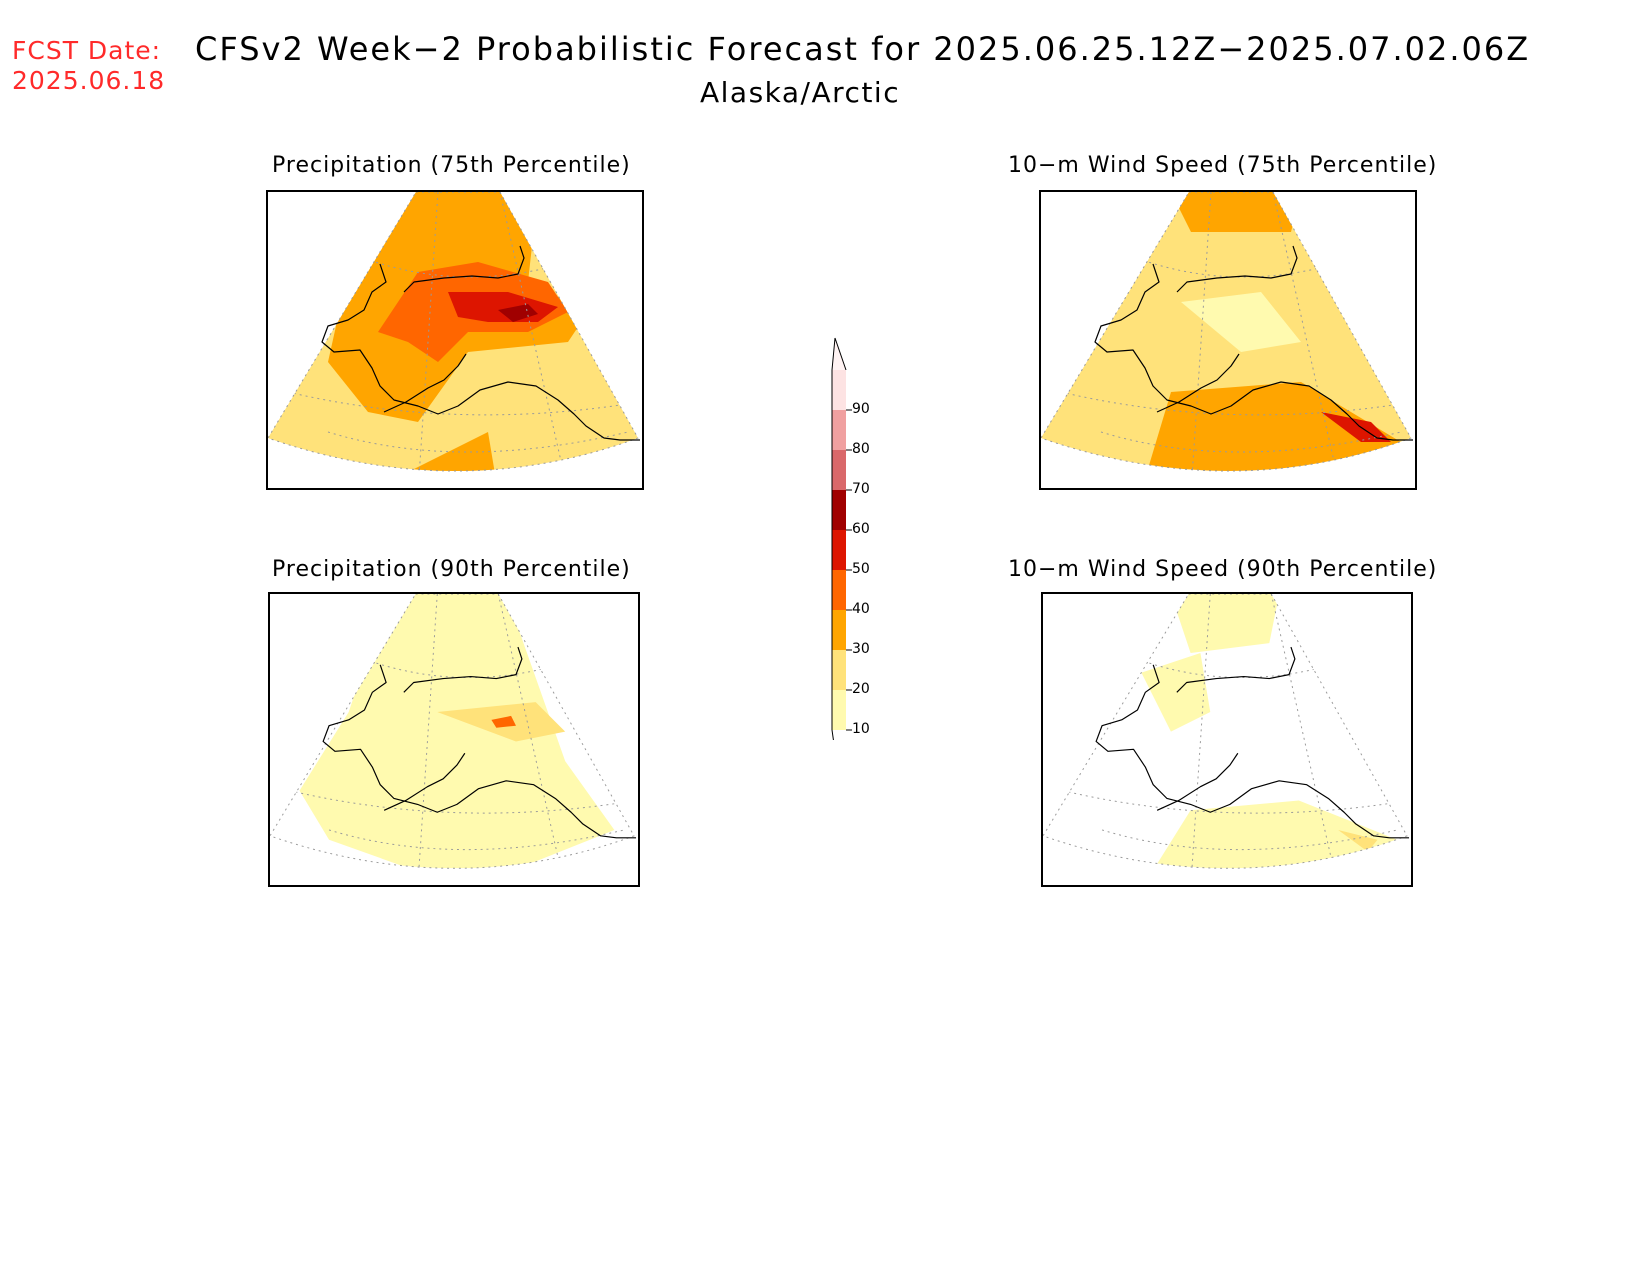  Describe the element at coordinates (861, 609) in the screenshot. I see `colorbar-label-40: 40` at that location.